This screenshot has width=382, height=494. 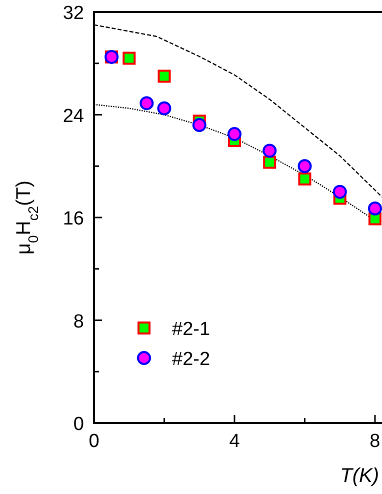 What do you see at coordinates (191, 359) in the screenshot?
I see `legend-label: #2-2` at bounding box center [191, 359].